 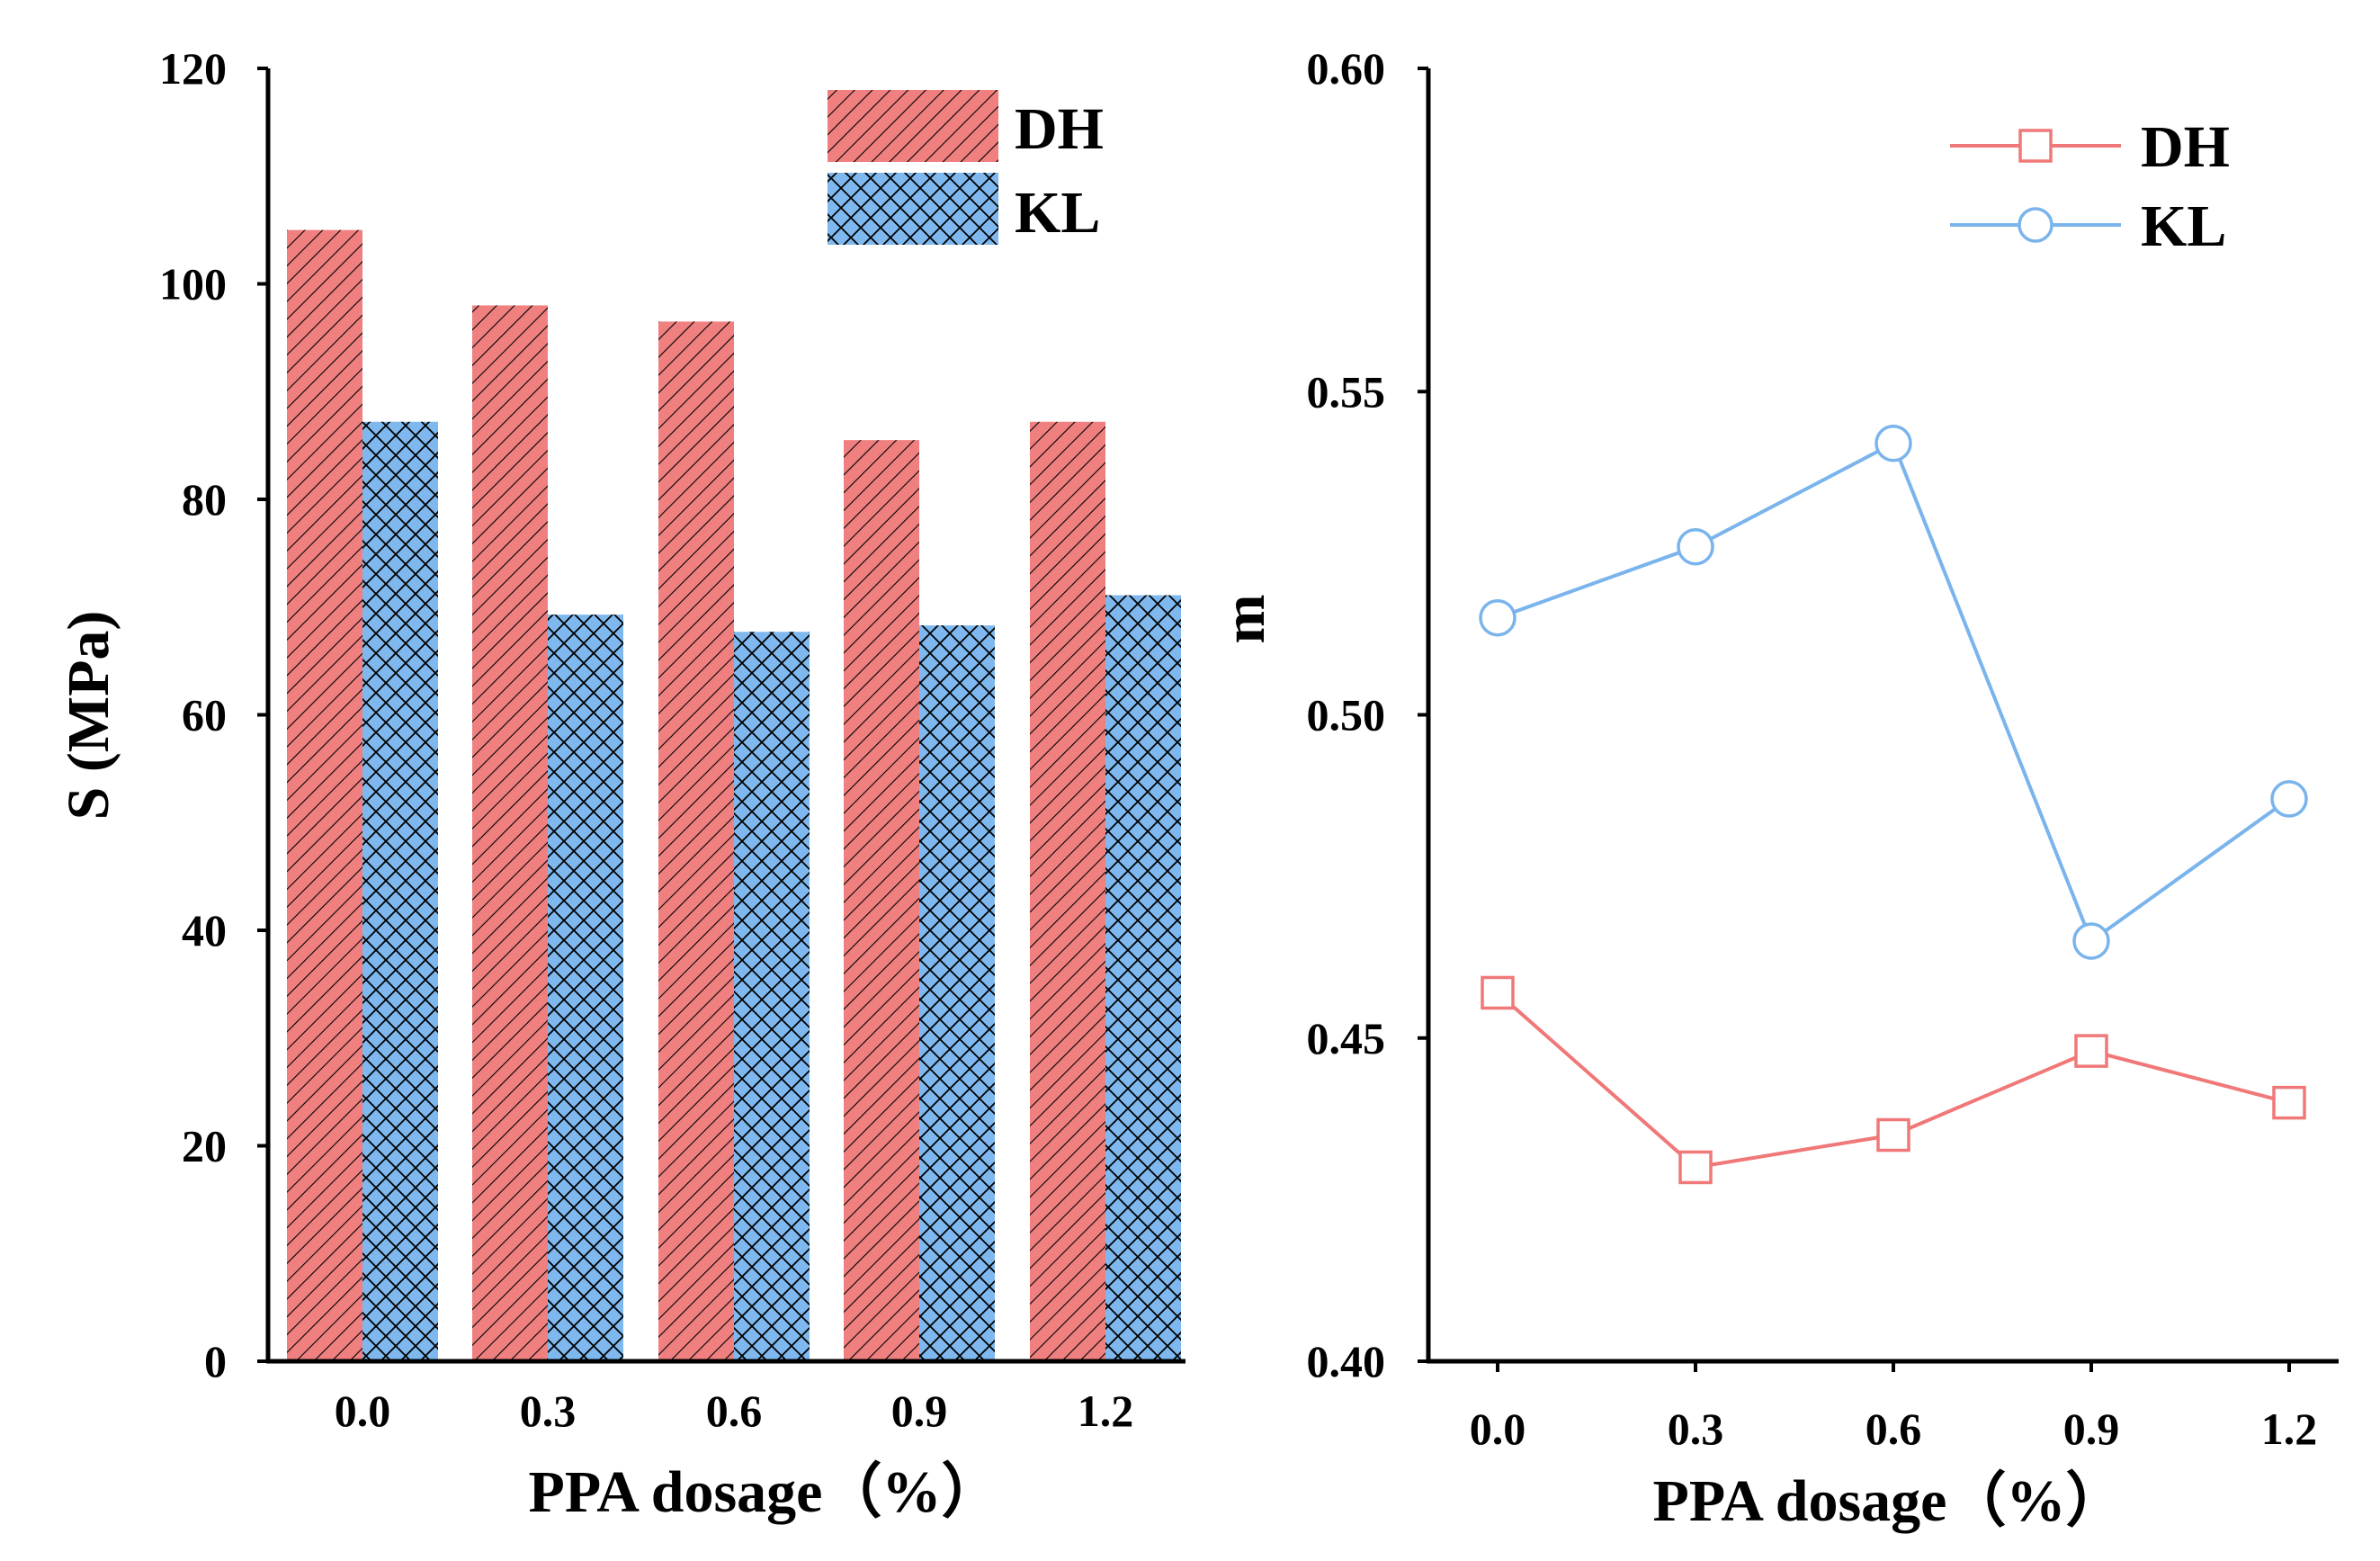 I want to click on line-y-ticks: 0.40 0.45 0.50 0.55 0.60, so click(x=1367, y=714).